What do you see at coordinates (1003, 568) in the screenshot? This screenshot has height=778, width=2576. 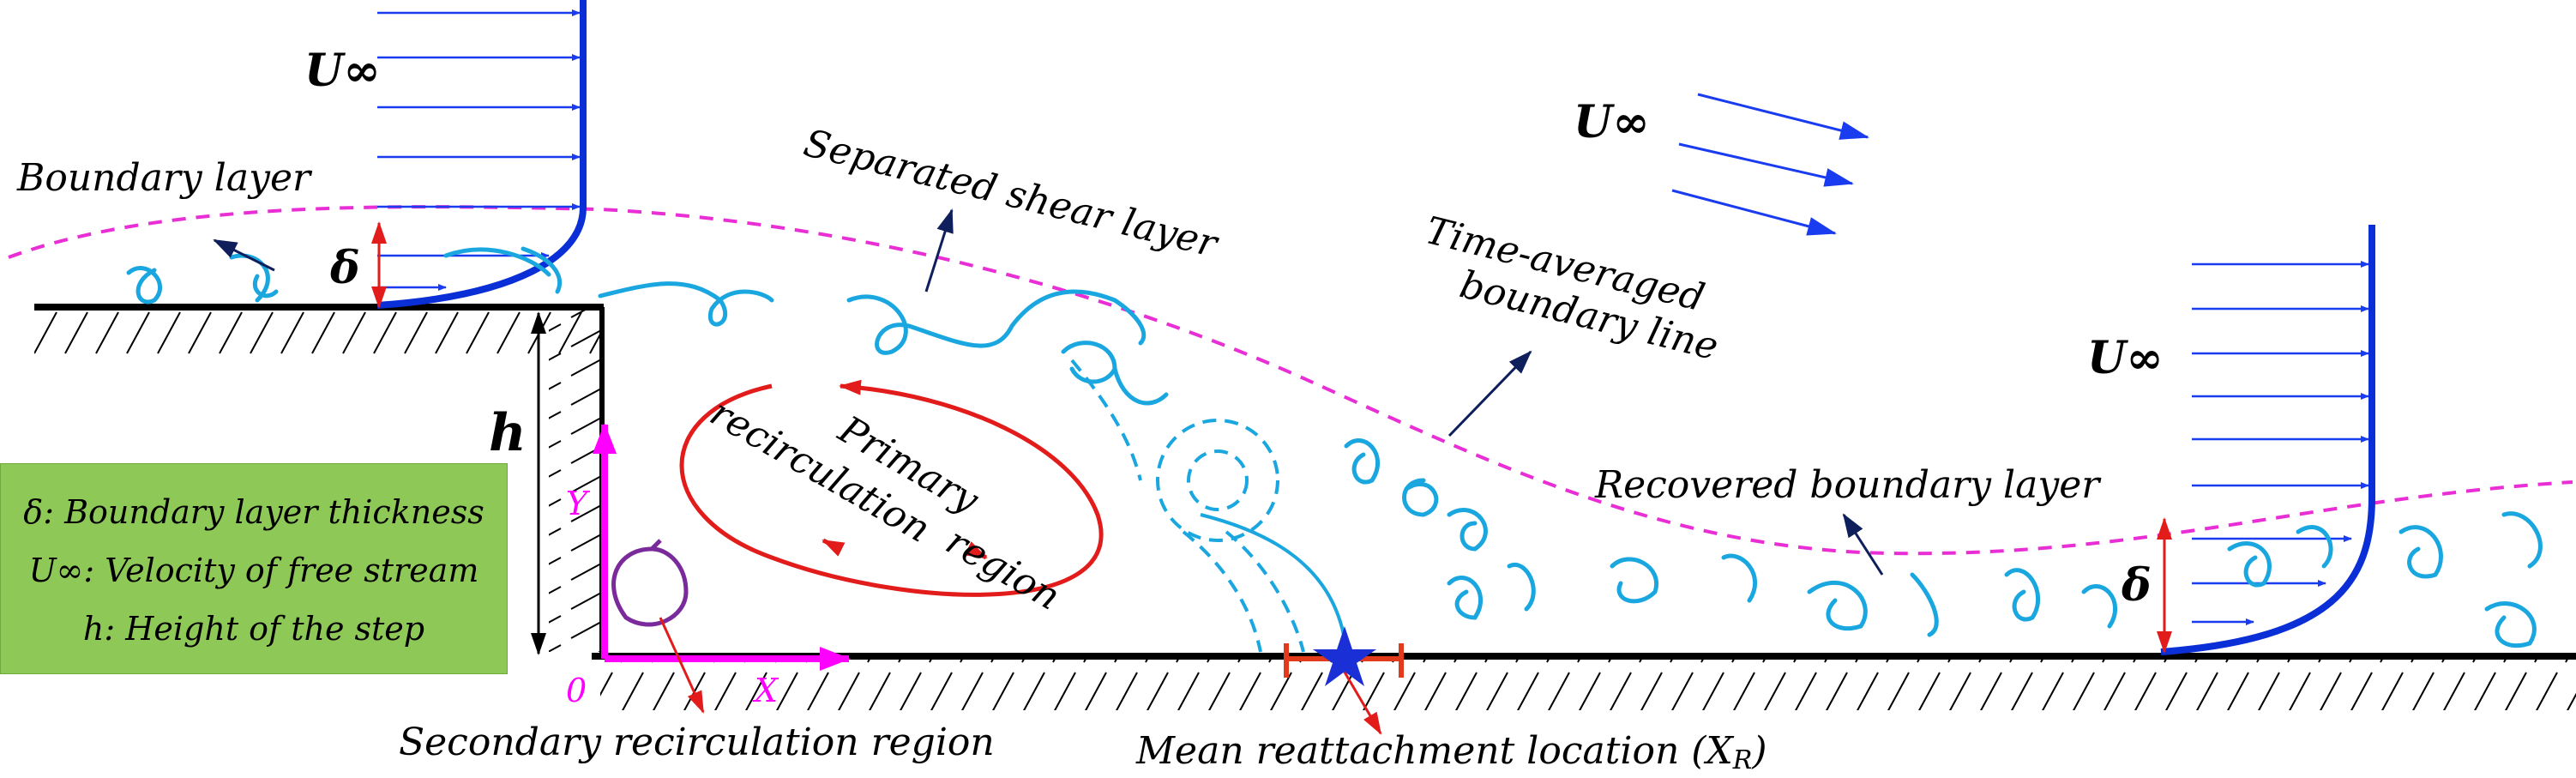 I see `primary-label-3: region` at bounding box center [1003, 568].